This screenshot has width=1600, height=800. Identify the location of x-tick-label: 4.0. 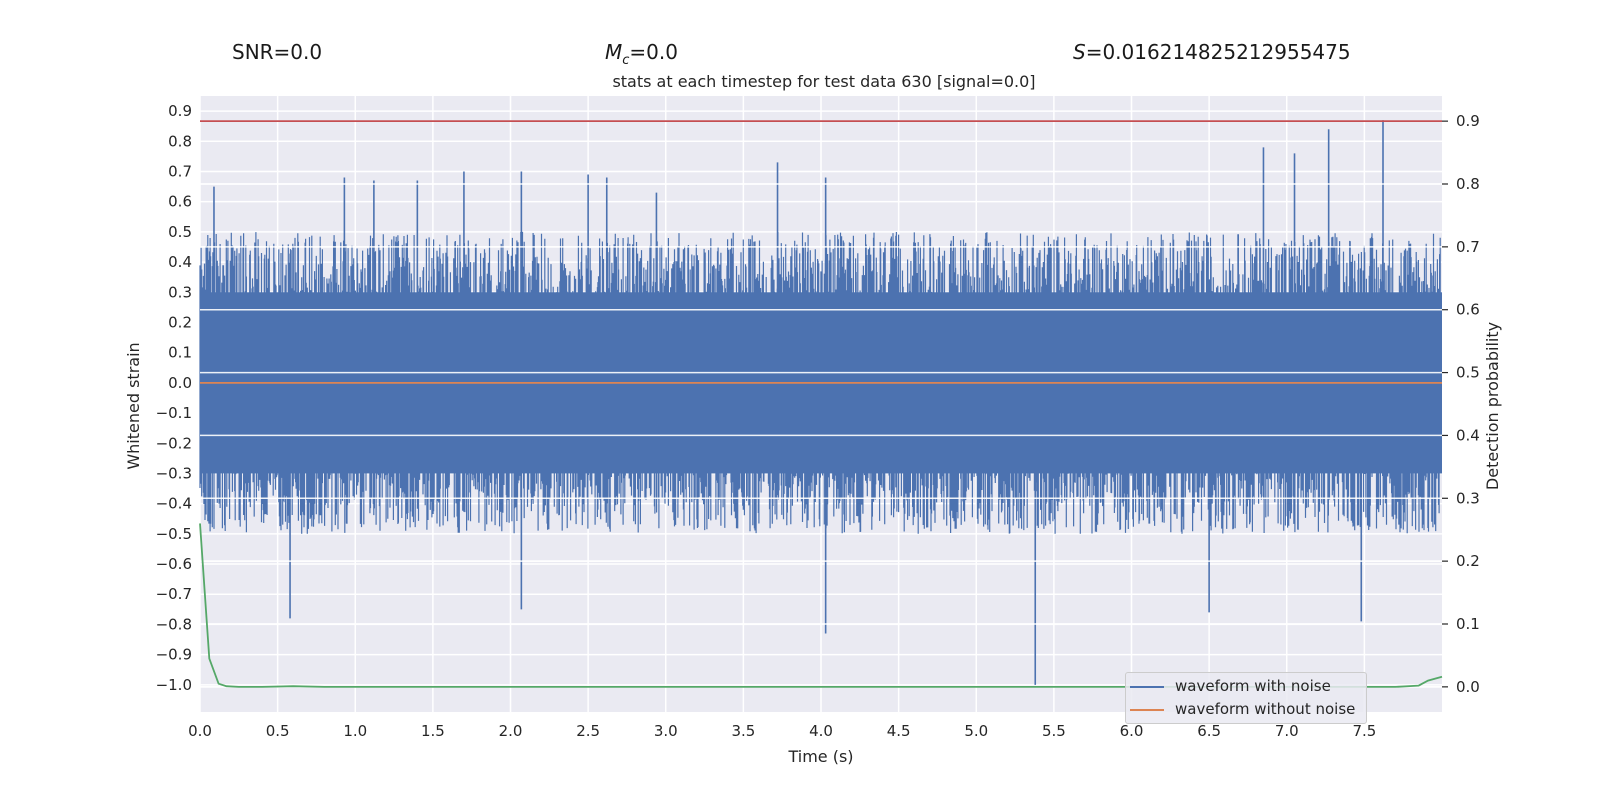
(821, 731).